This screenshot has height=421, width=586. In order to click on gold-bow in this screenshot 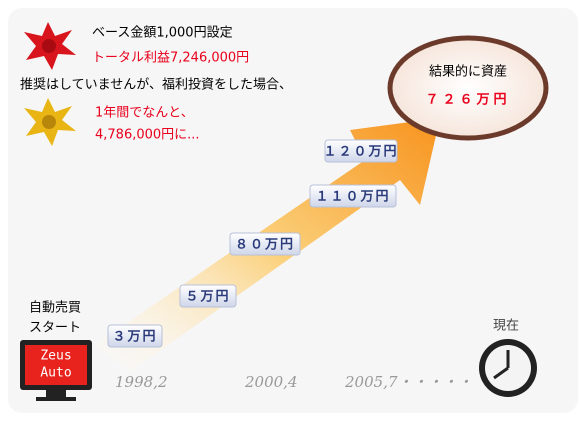, I will do `click(50, 122)`.